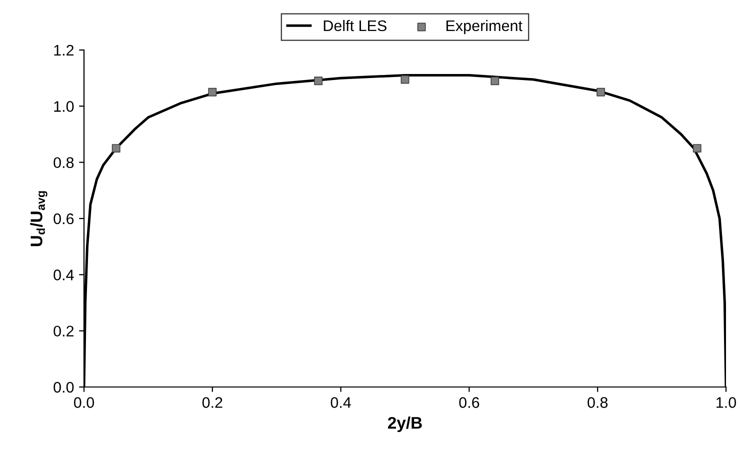  I want to click on y-tick-label: 1.0, so click(64, 106).